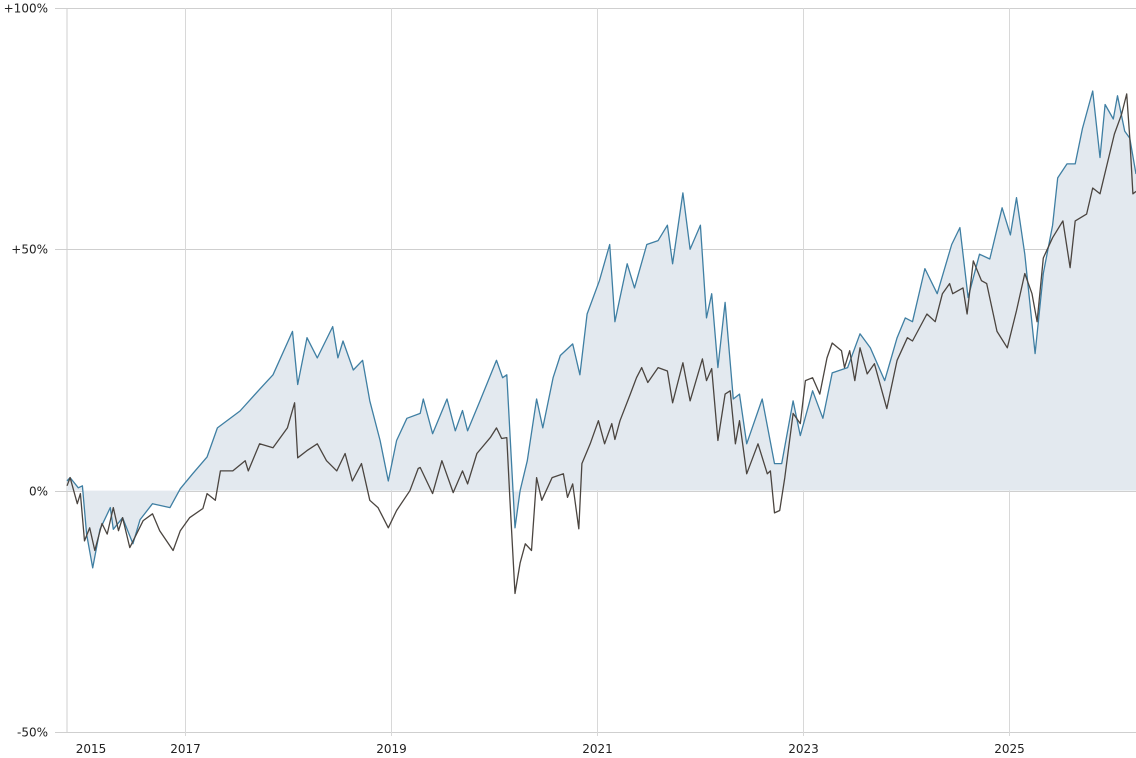  Describe the element at coordinates (91, 749) in the screenshot. I see `x-tick-label: 2015` at that location.